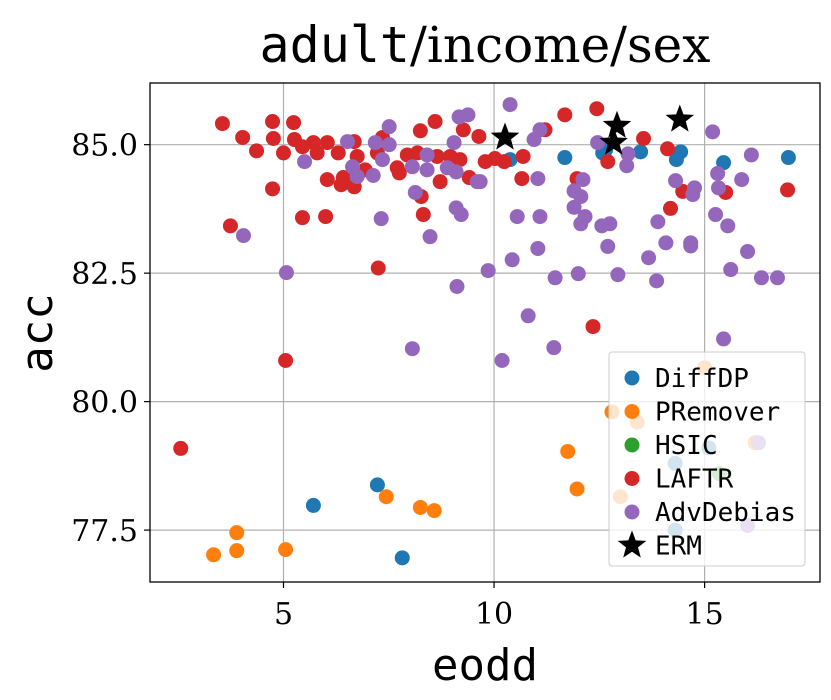 The image size is (831, 700). I want to click on x-tick-label: 5, so click(283, 614).